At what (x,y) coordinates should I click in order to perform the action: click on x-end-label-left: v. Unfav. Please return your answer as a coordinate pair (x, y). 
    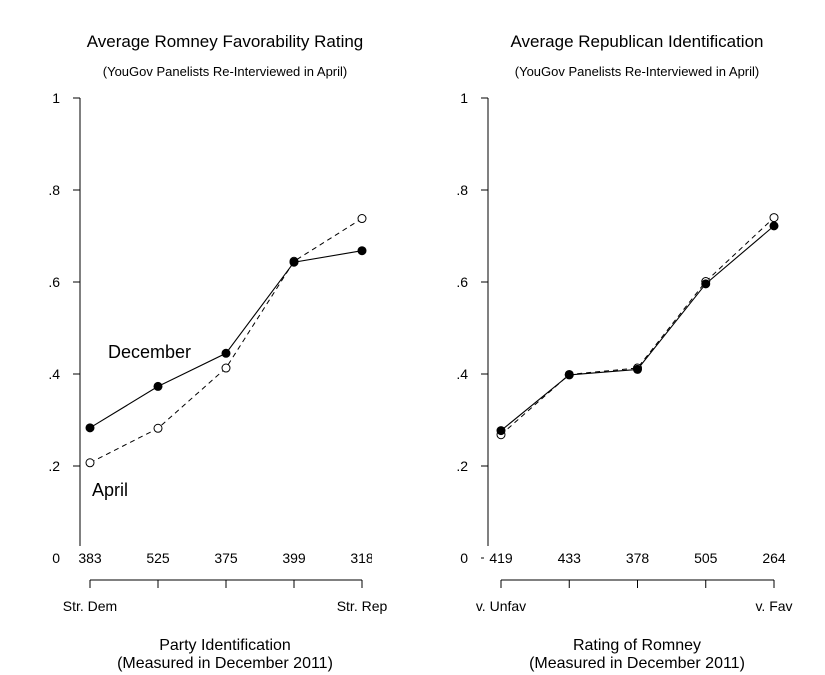
    Looking at the image, I should click on (501, 606).